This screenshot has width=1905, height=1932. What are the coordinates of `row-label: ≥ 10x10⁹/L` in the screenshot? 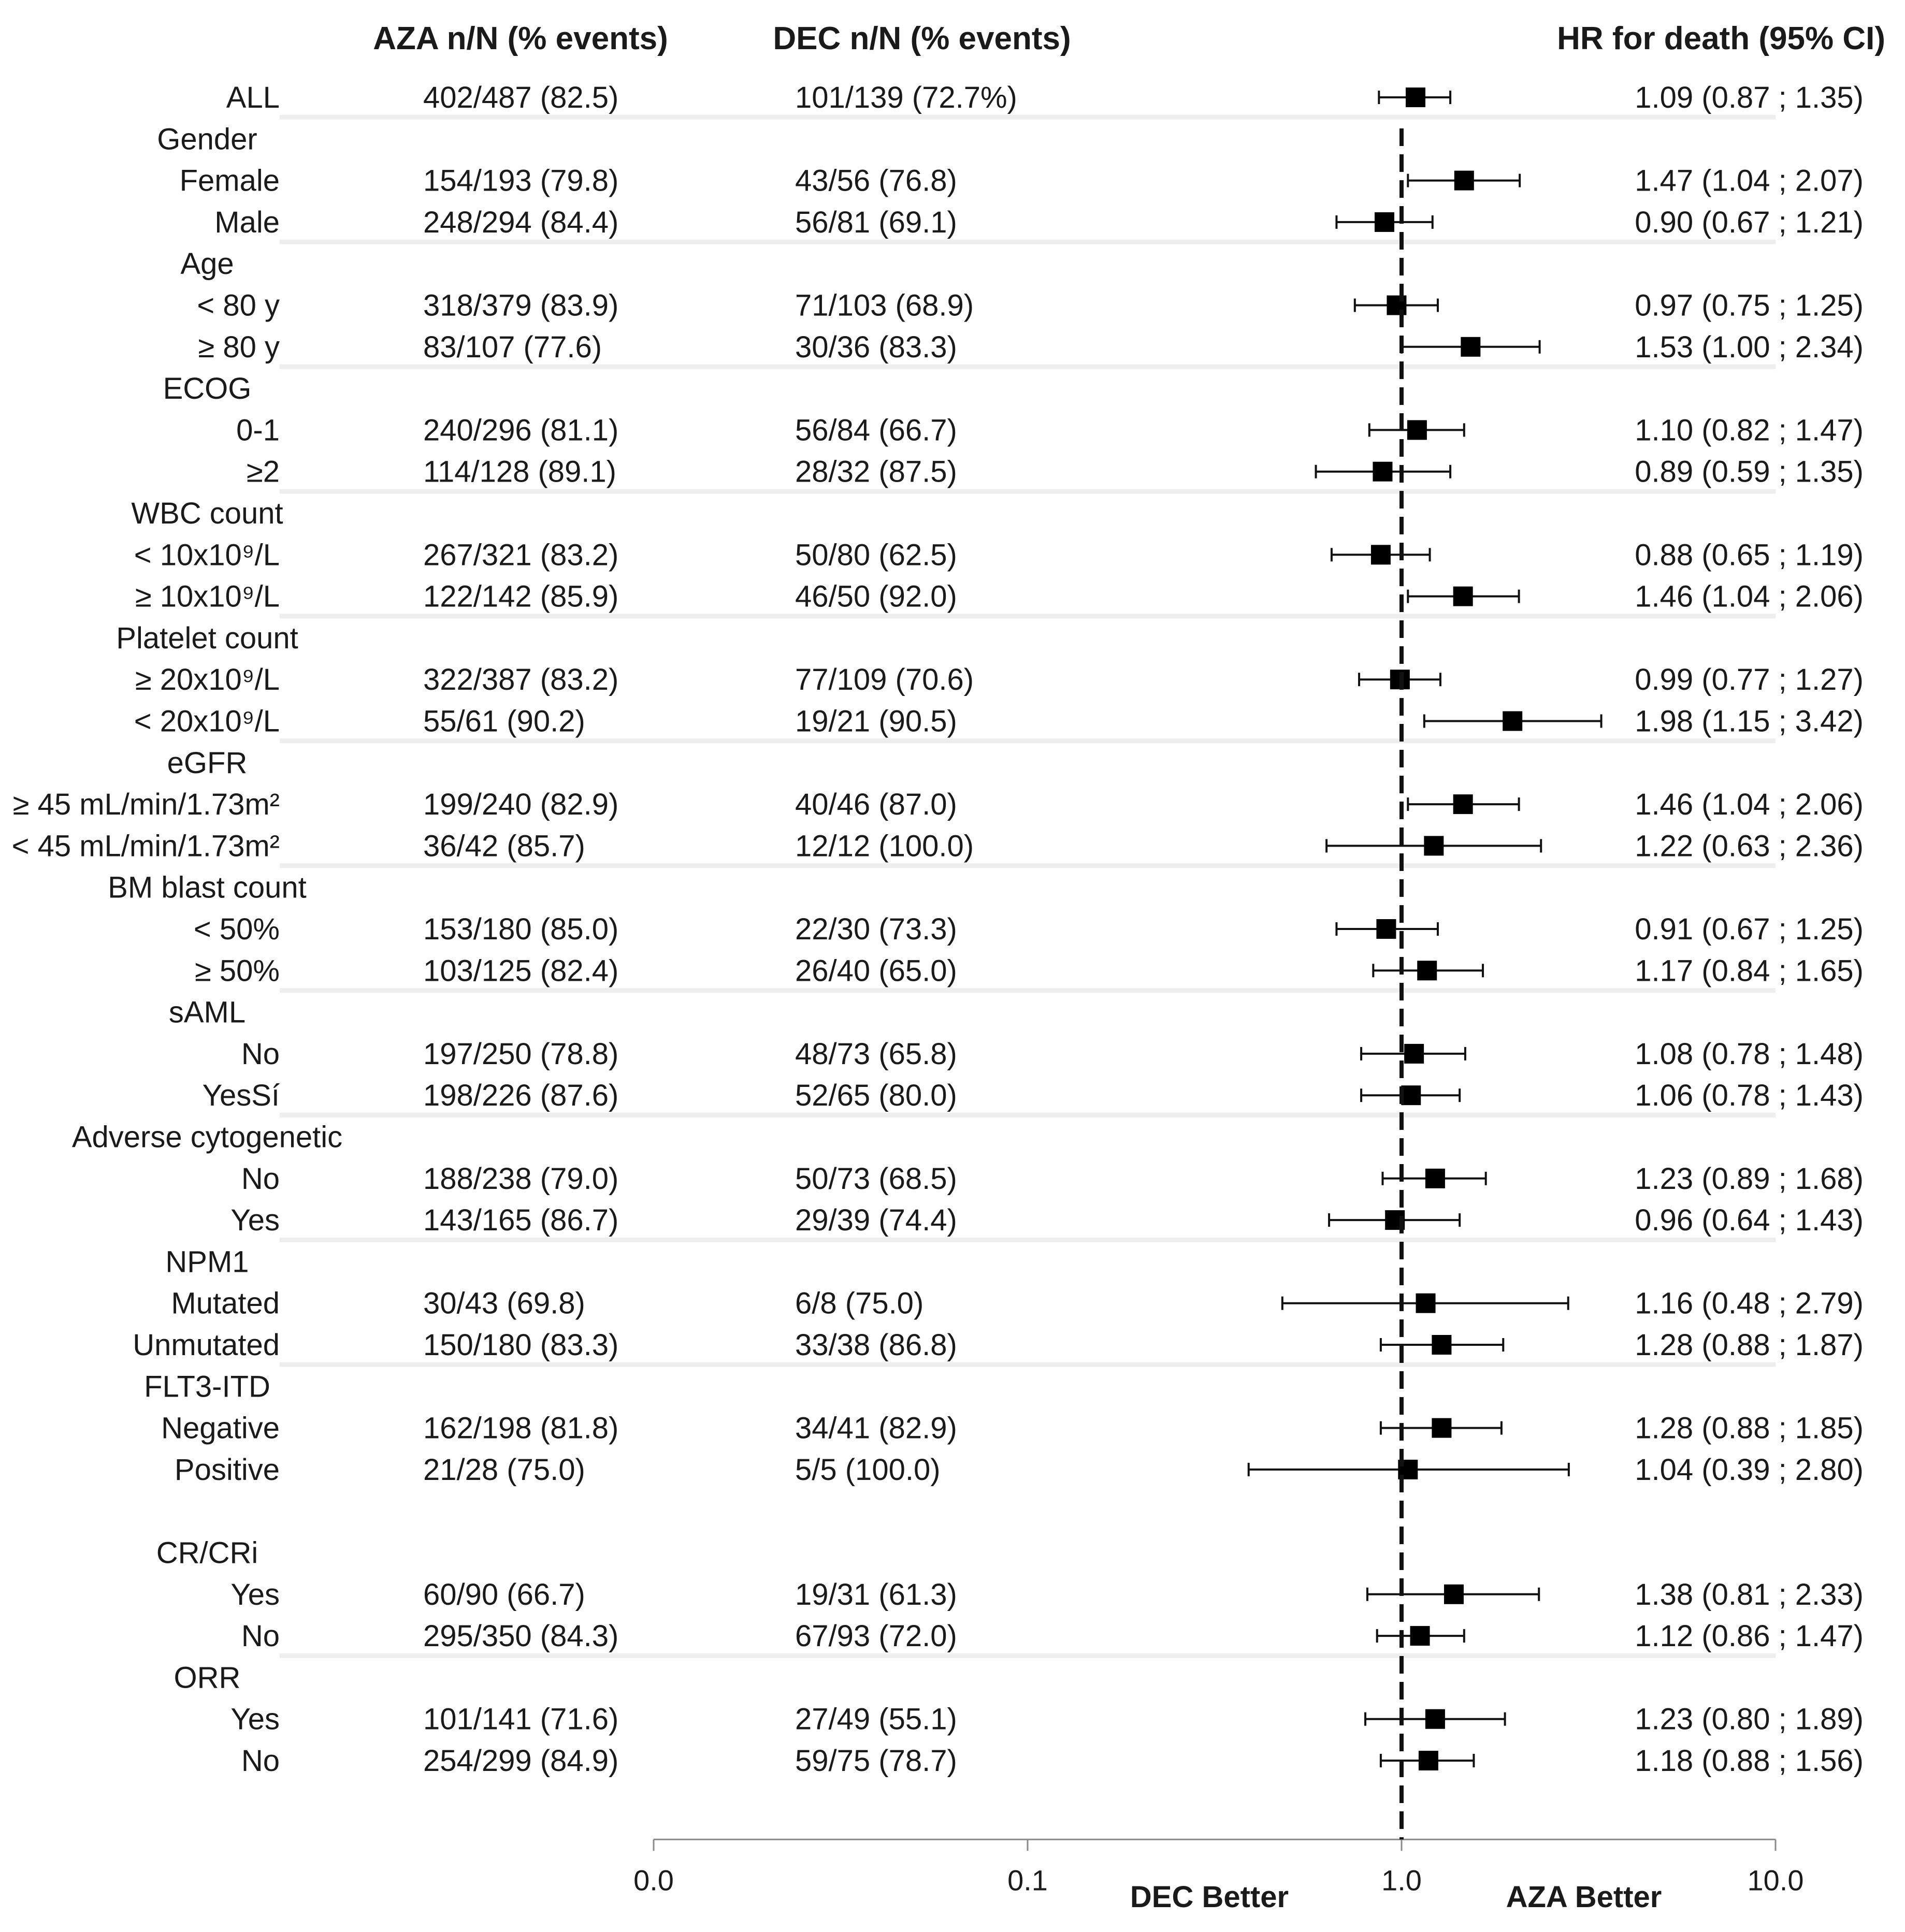 It's located at (207, 597).